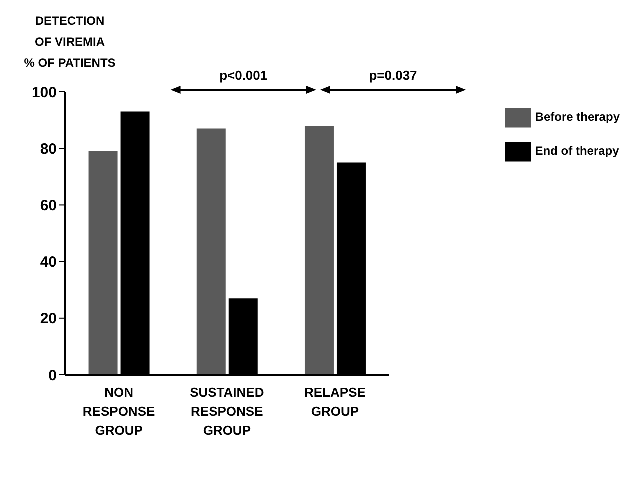  What do you see at coordinates (48, 206) in the screenshot?
I see `y-tick-label: 60` at bounding box center [48, 206].